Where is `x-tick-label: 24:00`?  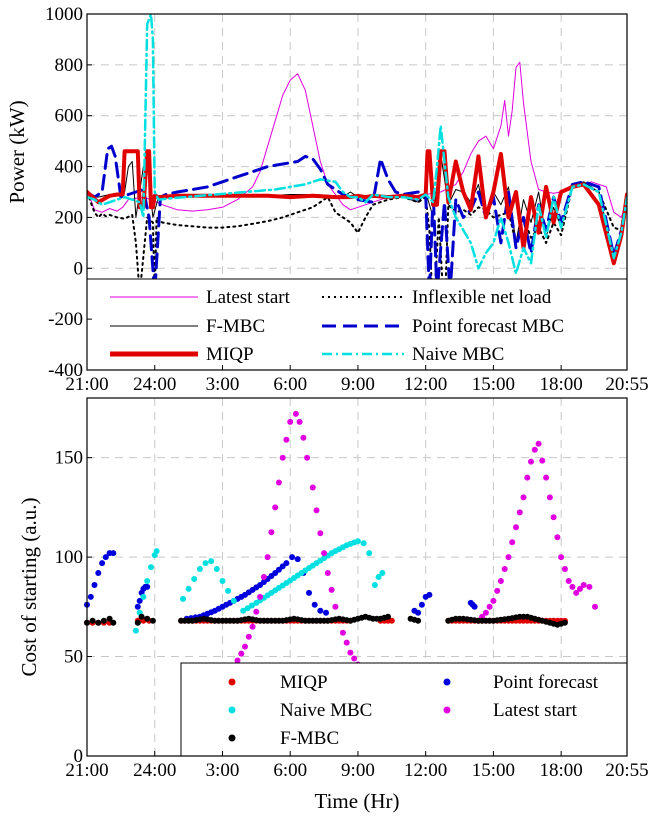 x-tick-label: 24:00 is located at coordinates (154, 384).